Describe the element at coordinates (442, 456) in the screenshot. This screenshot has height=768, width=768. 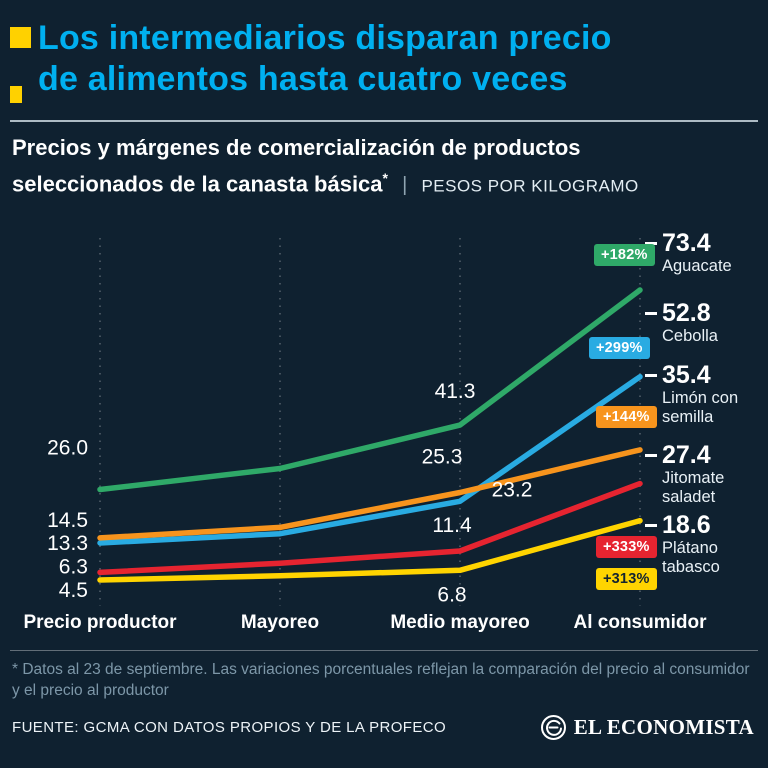
I see `point-value-label: 25.3` at that location.